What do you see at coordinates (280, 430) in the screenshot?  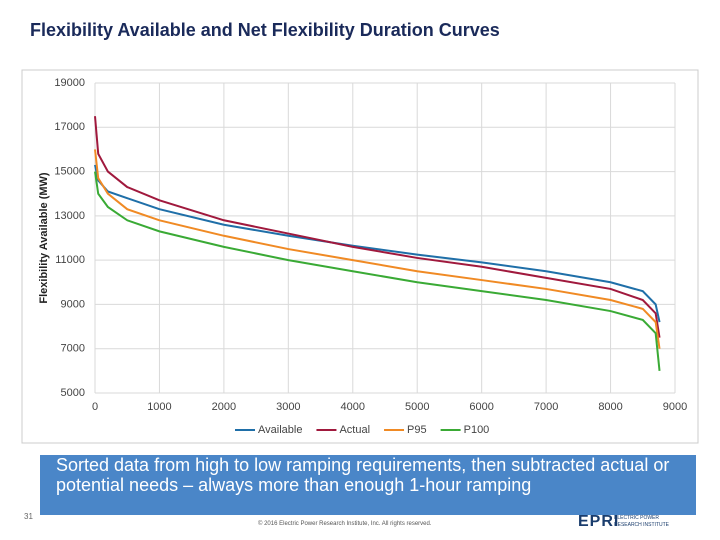 I see `legend-label: Available` at bounding box center [280, 430].